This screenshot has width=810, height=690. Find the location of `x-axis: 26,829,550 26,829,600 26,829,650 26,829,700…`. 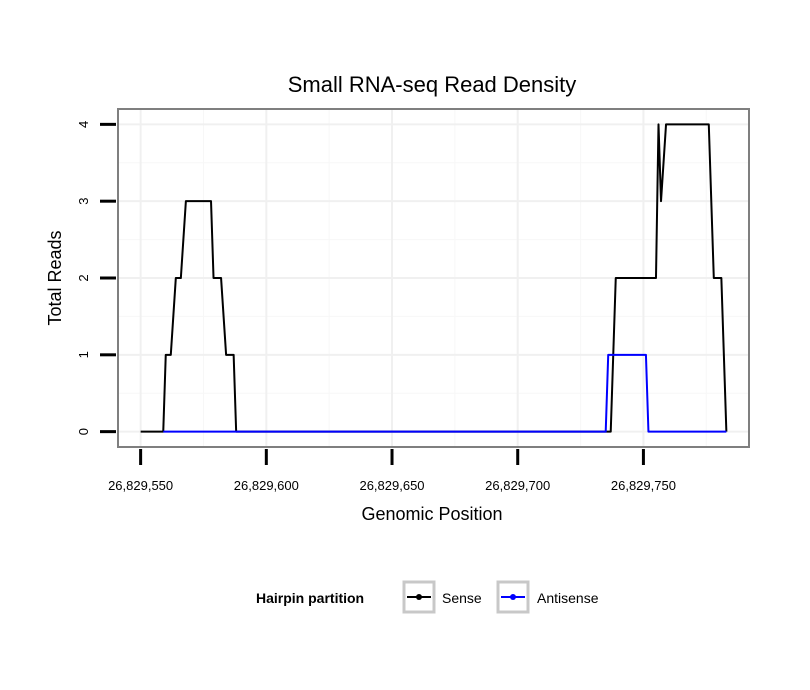

x-axis: 26,829,550 26,829,600 26,829,650 26,829,700… is located at coordinates (392, 471).